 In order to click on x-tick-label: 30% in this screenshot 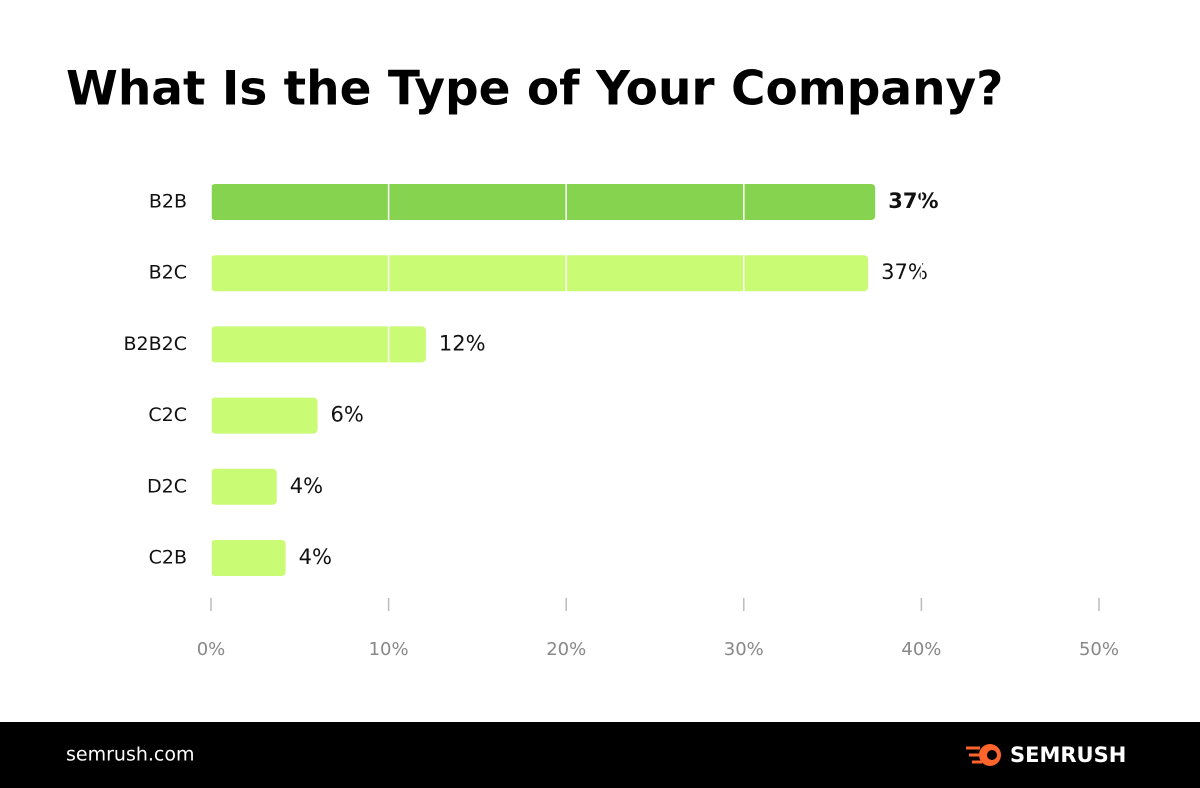, I will do `click(744, 649)`.